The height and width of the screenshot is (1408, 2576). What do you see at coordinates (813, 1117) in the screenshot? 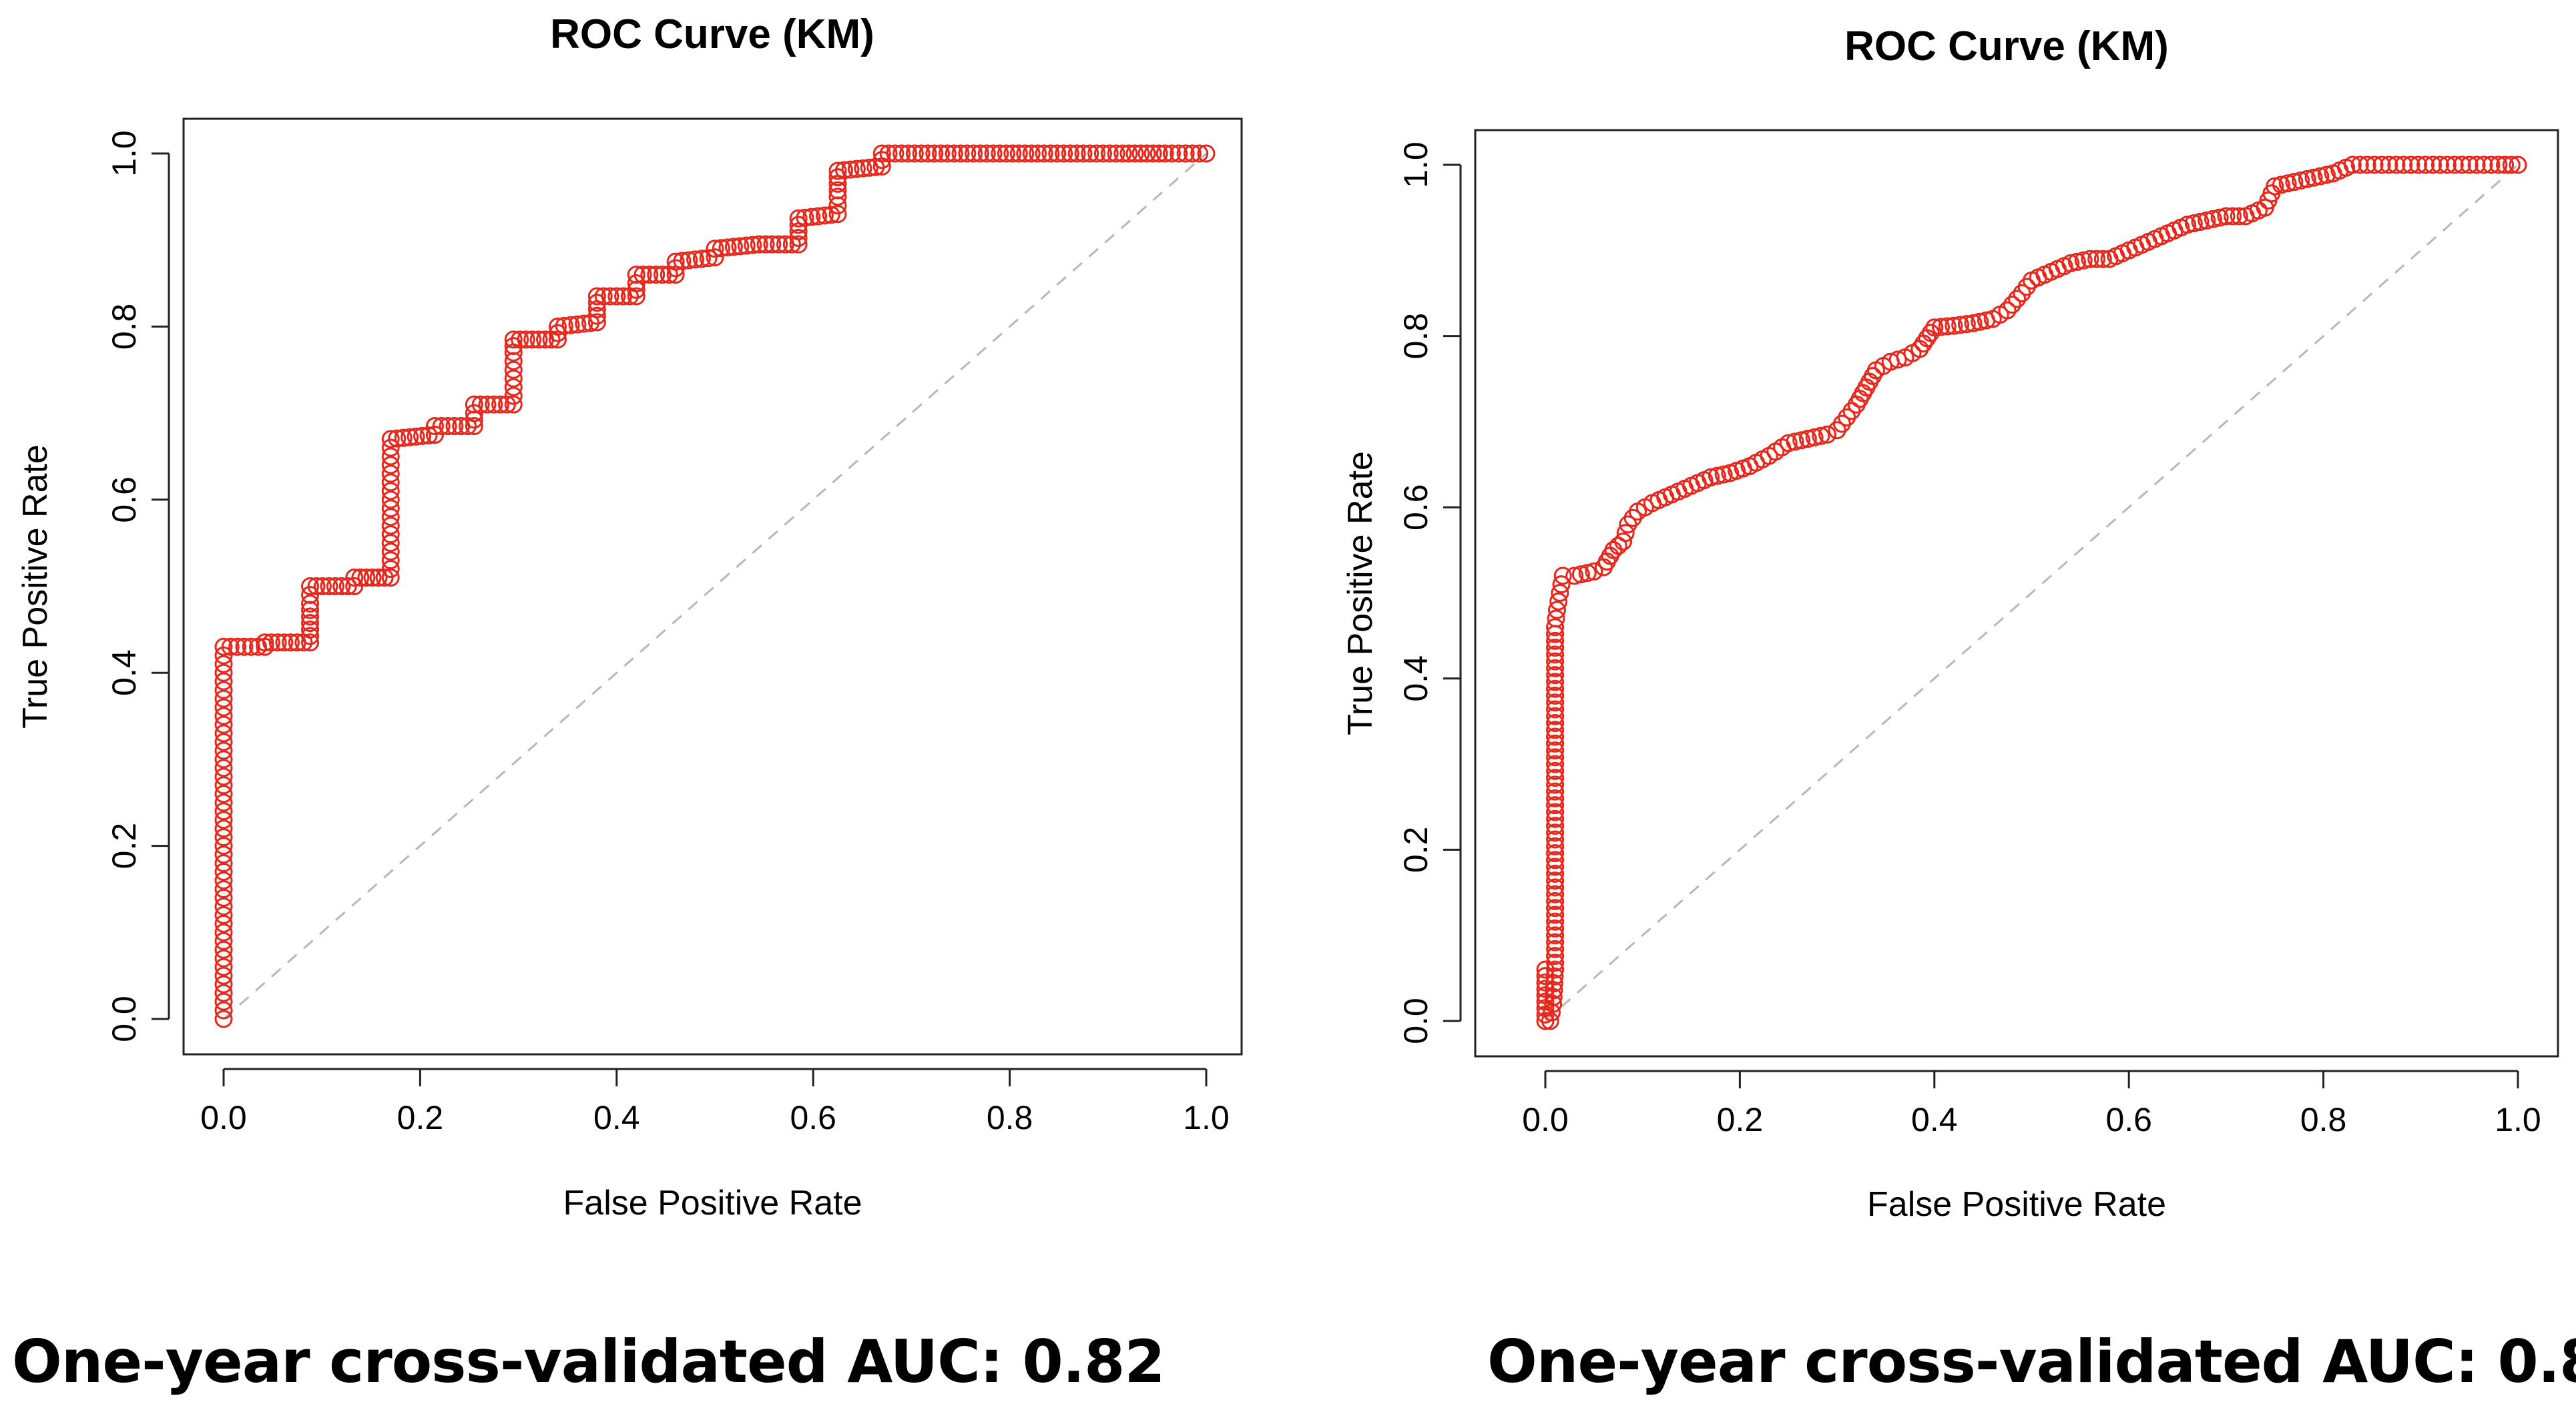
I see `x-tick-label: 0.6` at bounding box center [813, 1117].